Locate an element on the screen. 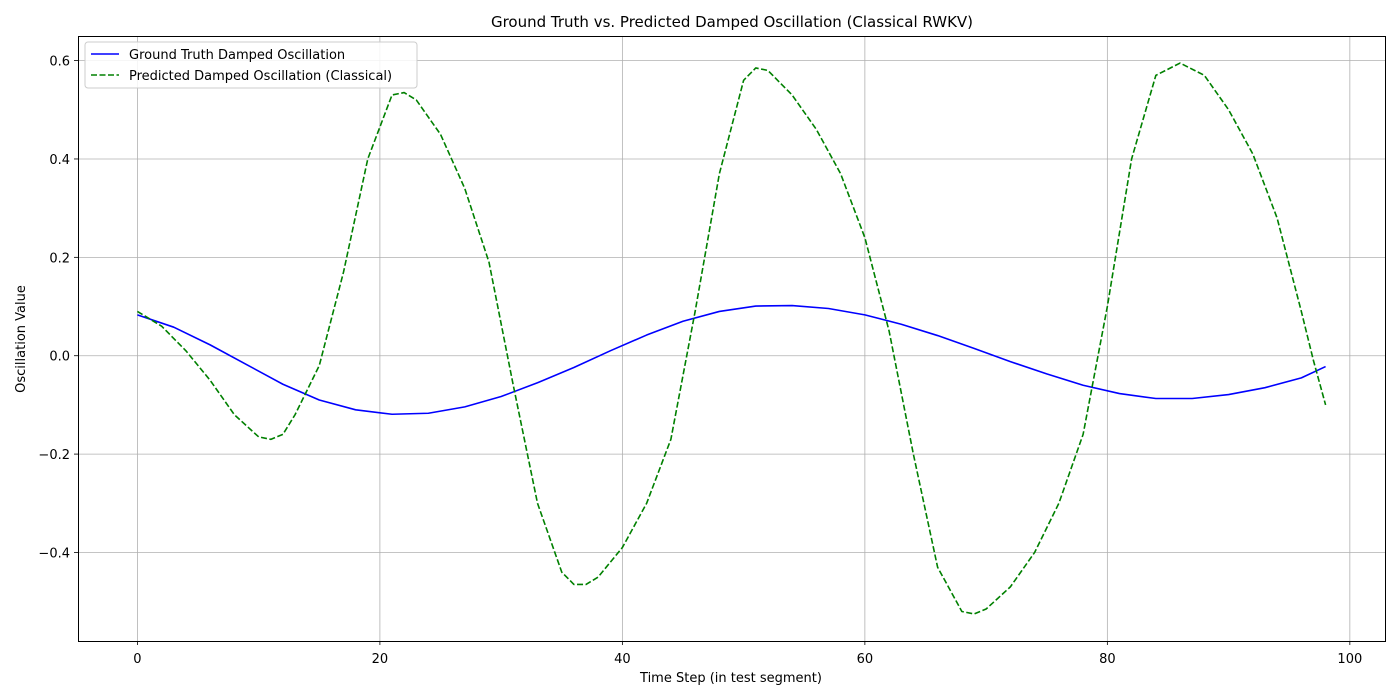 The image size is (1400, 700). x-axis-label: Time Step (in test segment) is located at coordinates (730, 678).